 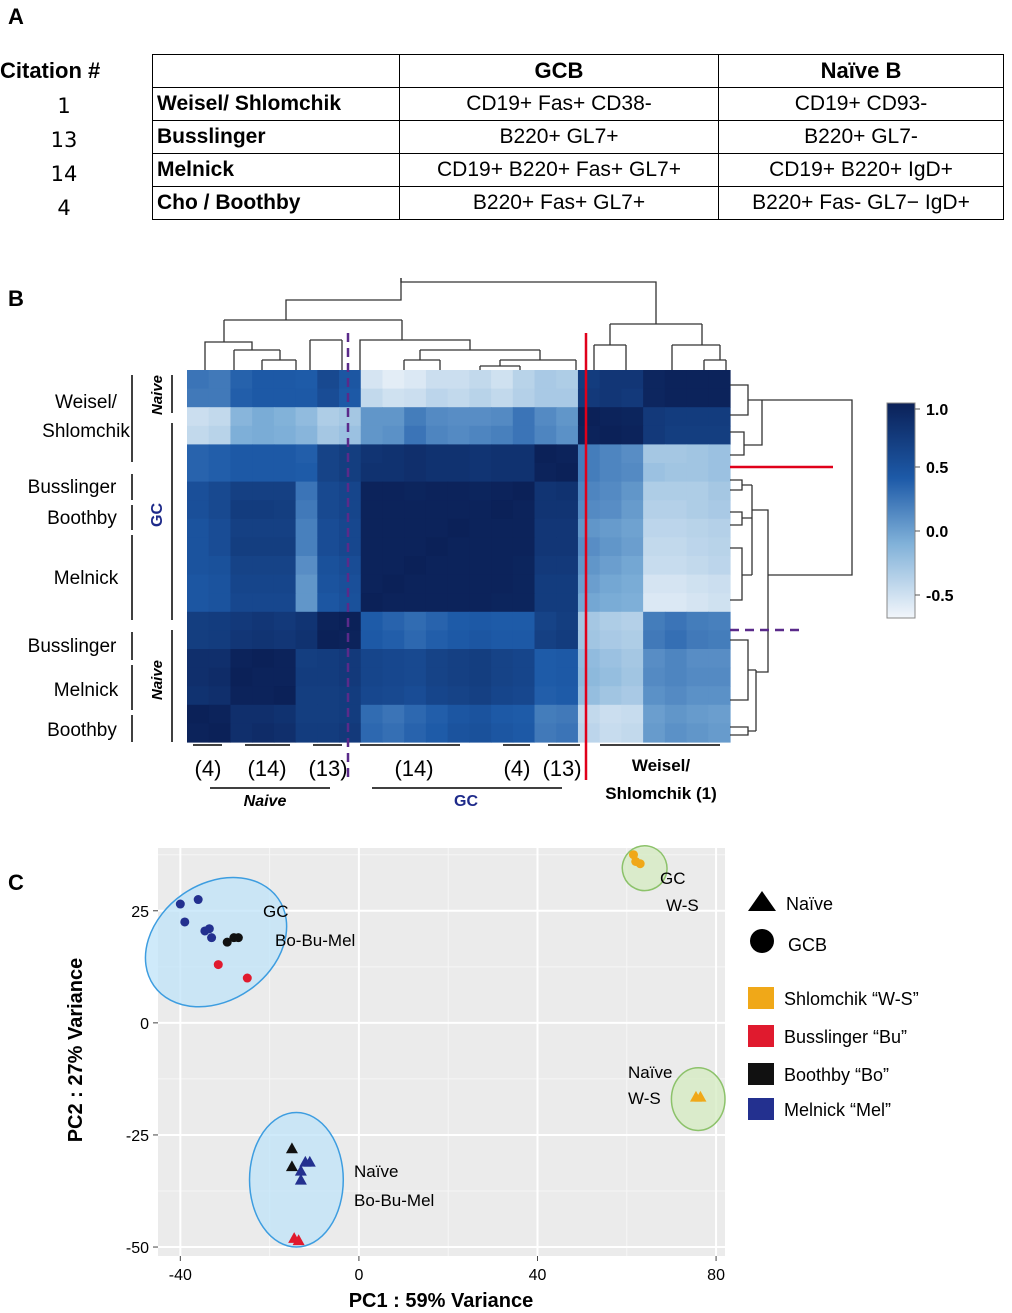 I want to click on col-group-naive: Naive, so click(x=265, y=801).